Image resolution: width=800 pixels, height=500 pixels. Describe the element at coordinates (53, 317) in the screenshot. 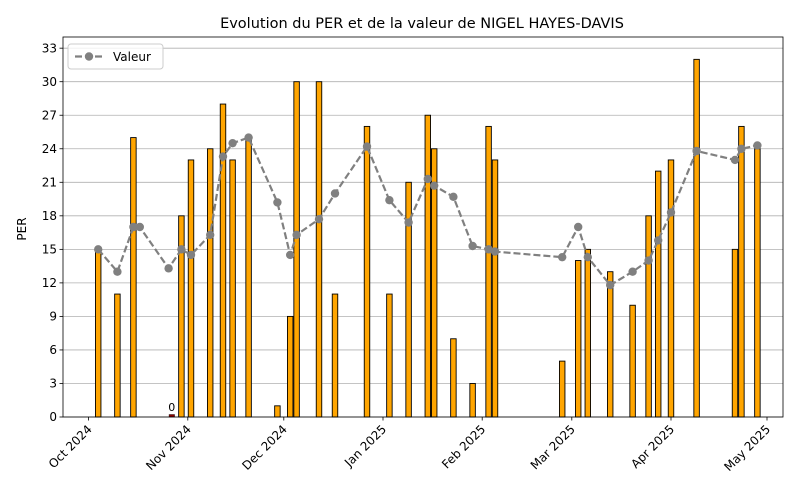

I see `y-tick-label: 9` at that location.